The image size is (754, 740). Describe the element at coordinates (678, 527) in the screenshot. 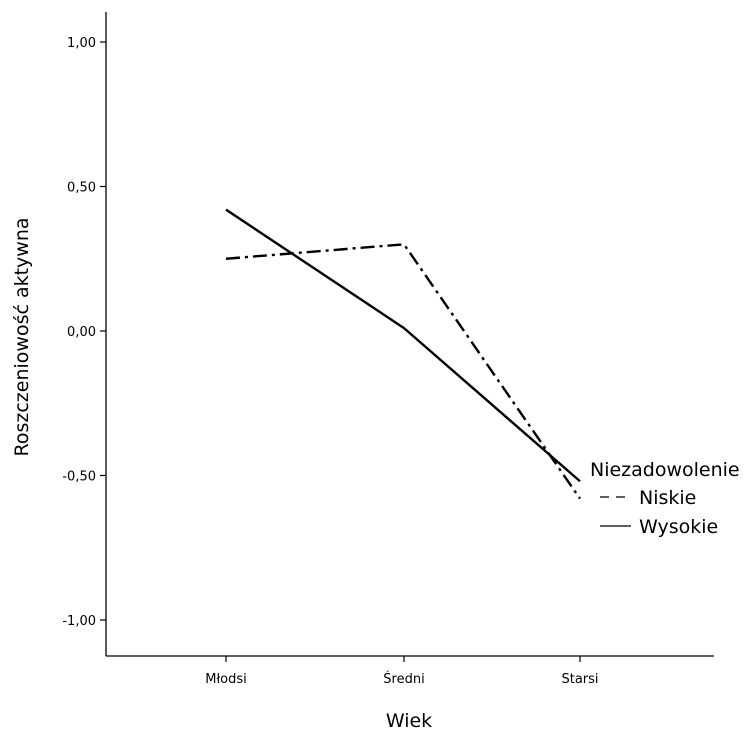

I see `legend-label-wysokie: Wysokie` at that location.